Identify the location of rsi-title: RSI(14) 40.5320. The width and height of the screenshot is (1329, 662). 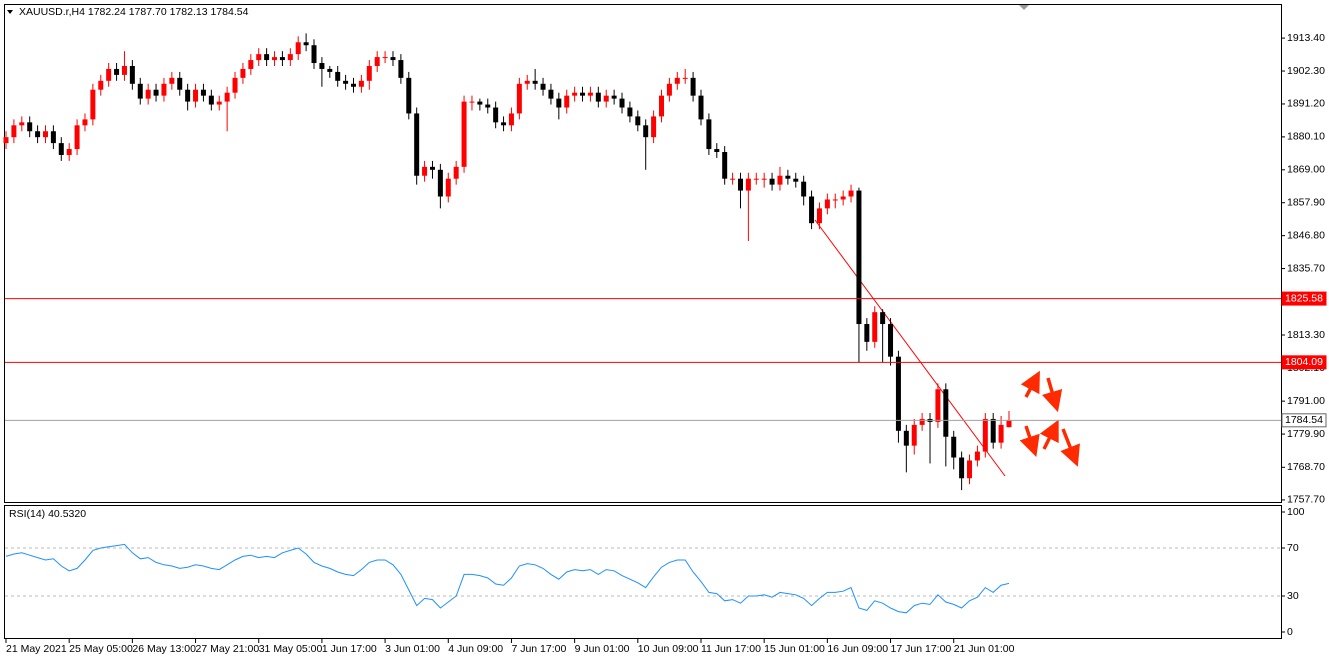
(47, 514).